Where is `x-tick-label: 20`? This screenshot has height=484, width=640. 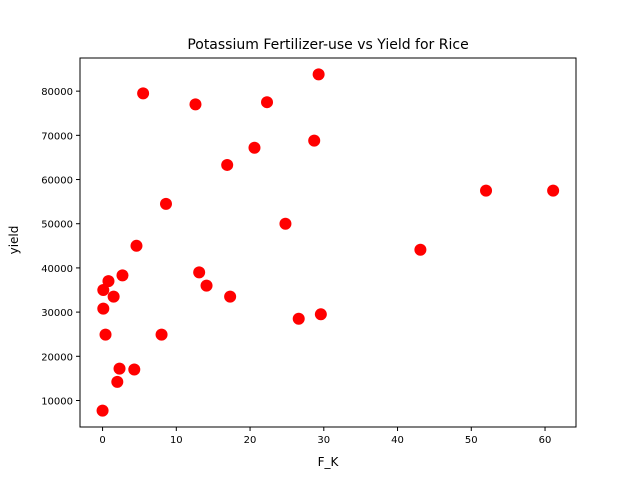 x-tick-label: 20 is located at coordinates (250, 440).